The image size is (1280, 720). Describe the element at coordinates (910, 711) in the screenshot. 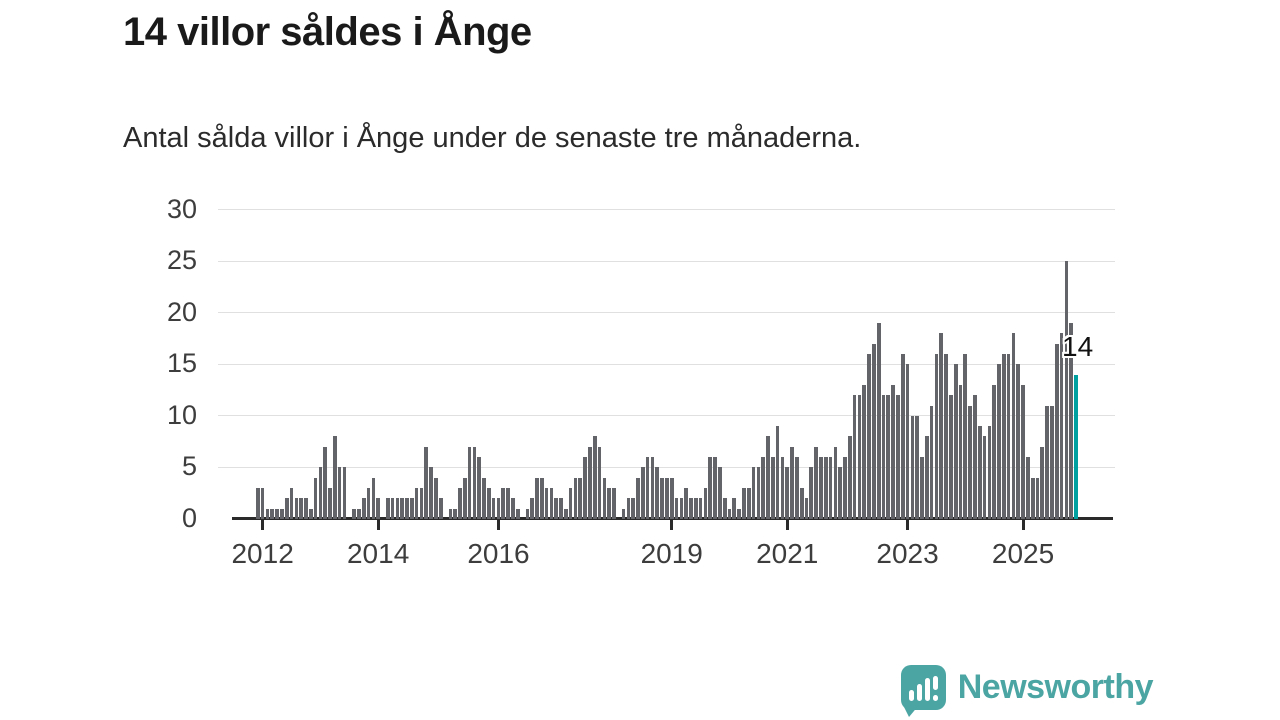

I see `speech-bubble-tail` at that location.